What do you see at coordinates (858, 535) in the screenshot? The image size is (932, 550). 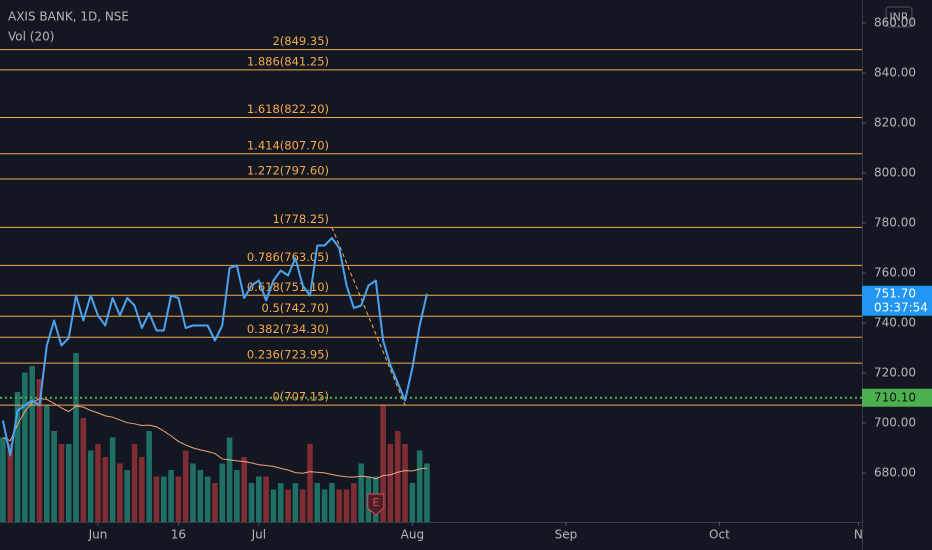 I see `x-tick-label: N` at bounding box center [858, 535].